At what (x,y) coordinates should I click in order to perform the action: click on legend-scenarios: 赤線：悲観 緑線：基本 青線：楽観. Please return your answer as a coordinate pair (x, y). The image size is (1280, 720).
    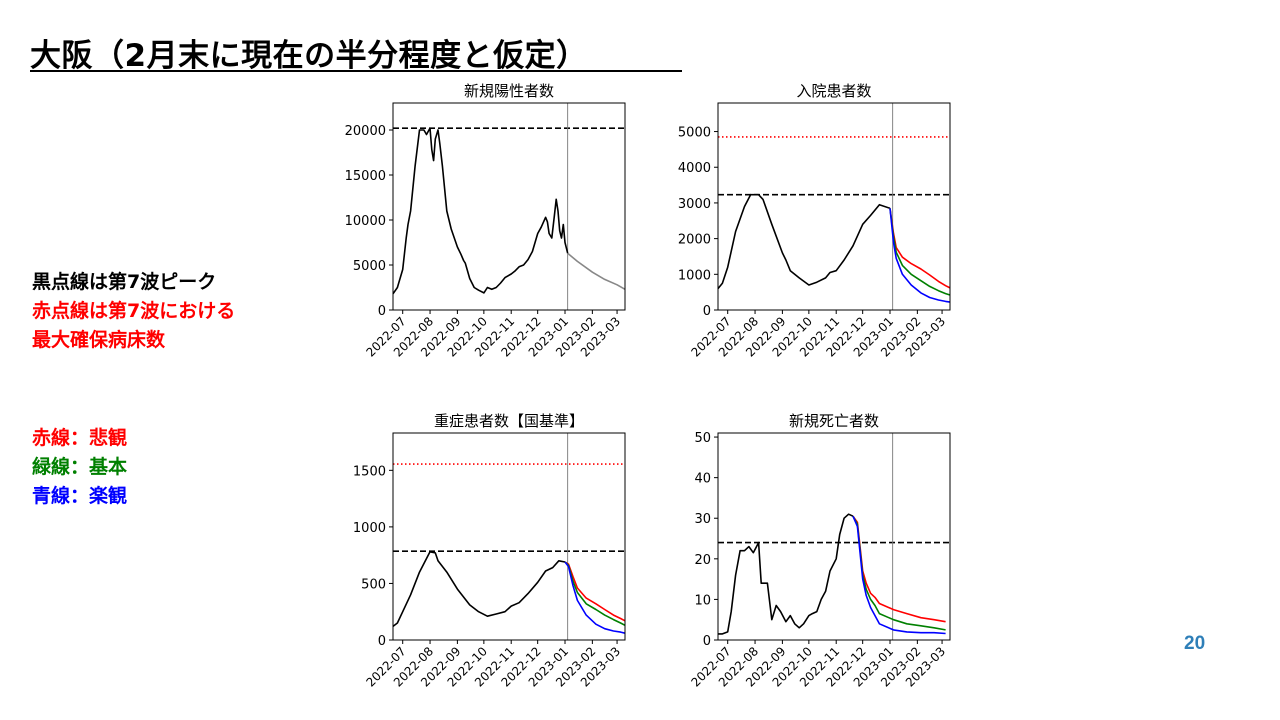
    Looking at the image, I should click on (79, 467).